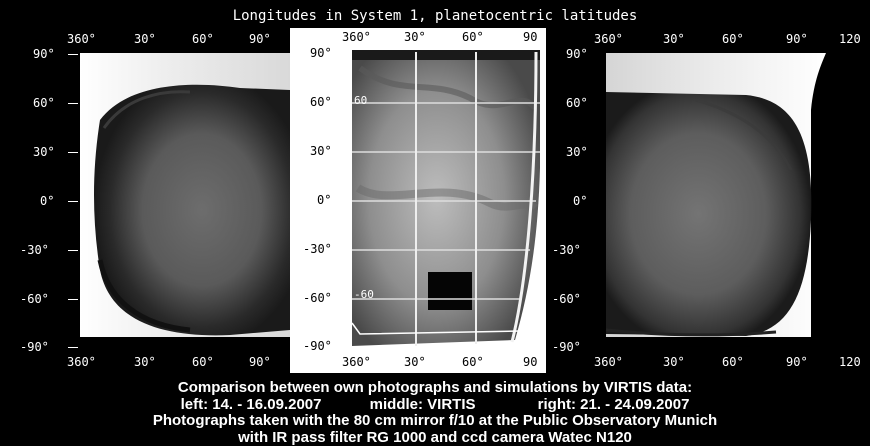  Describe the element at coordinates (415, 37) in the screenshot. I see `middle-top-lon-label: 30°` at that location.